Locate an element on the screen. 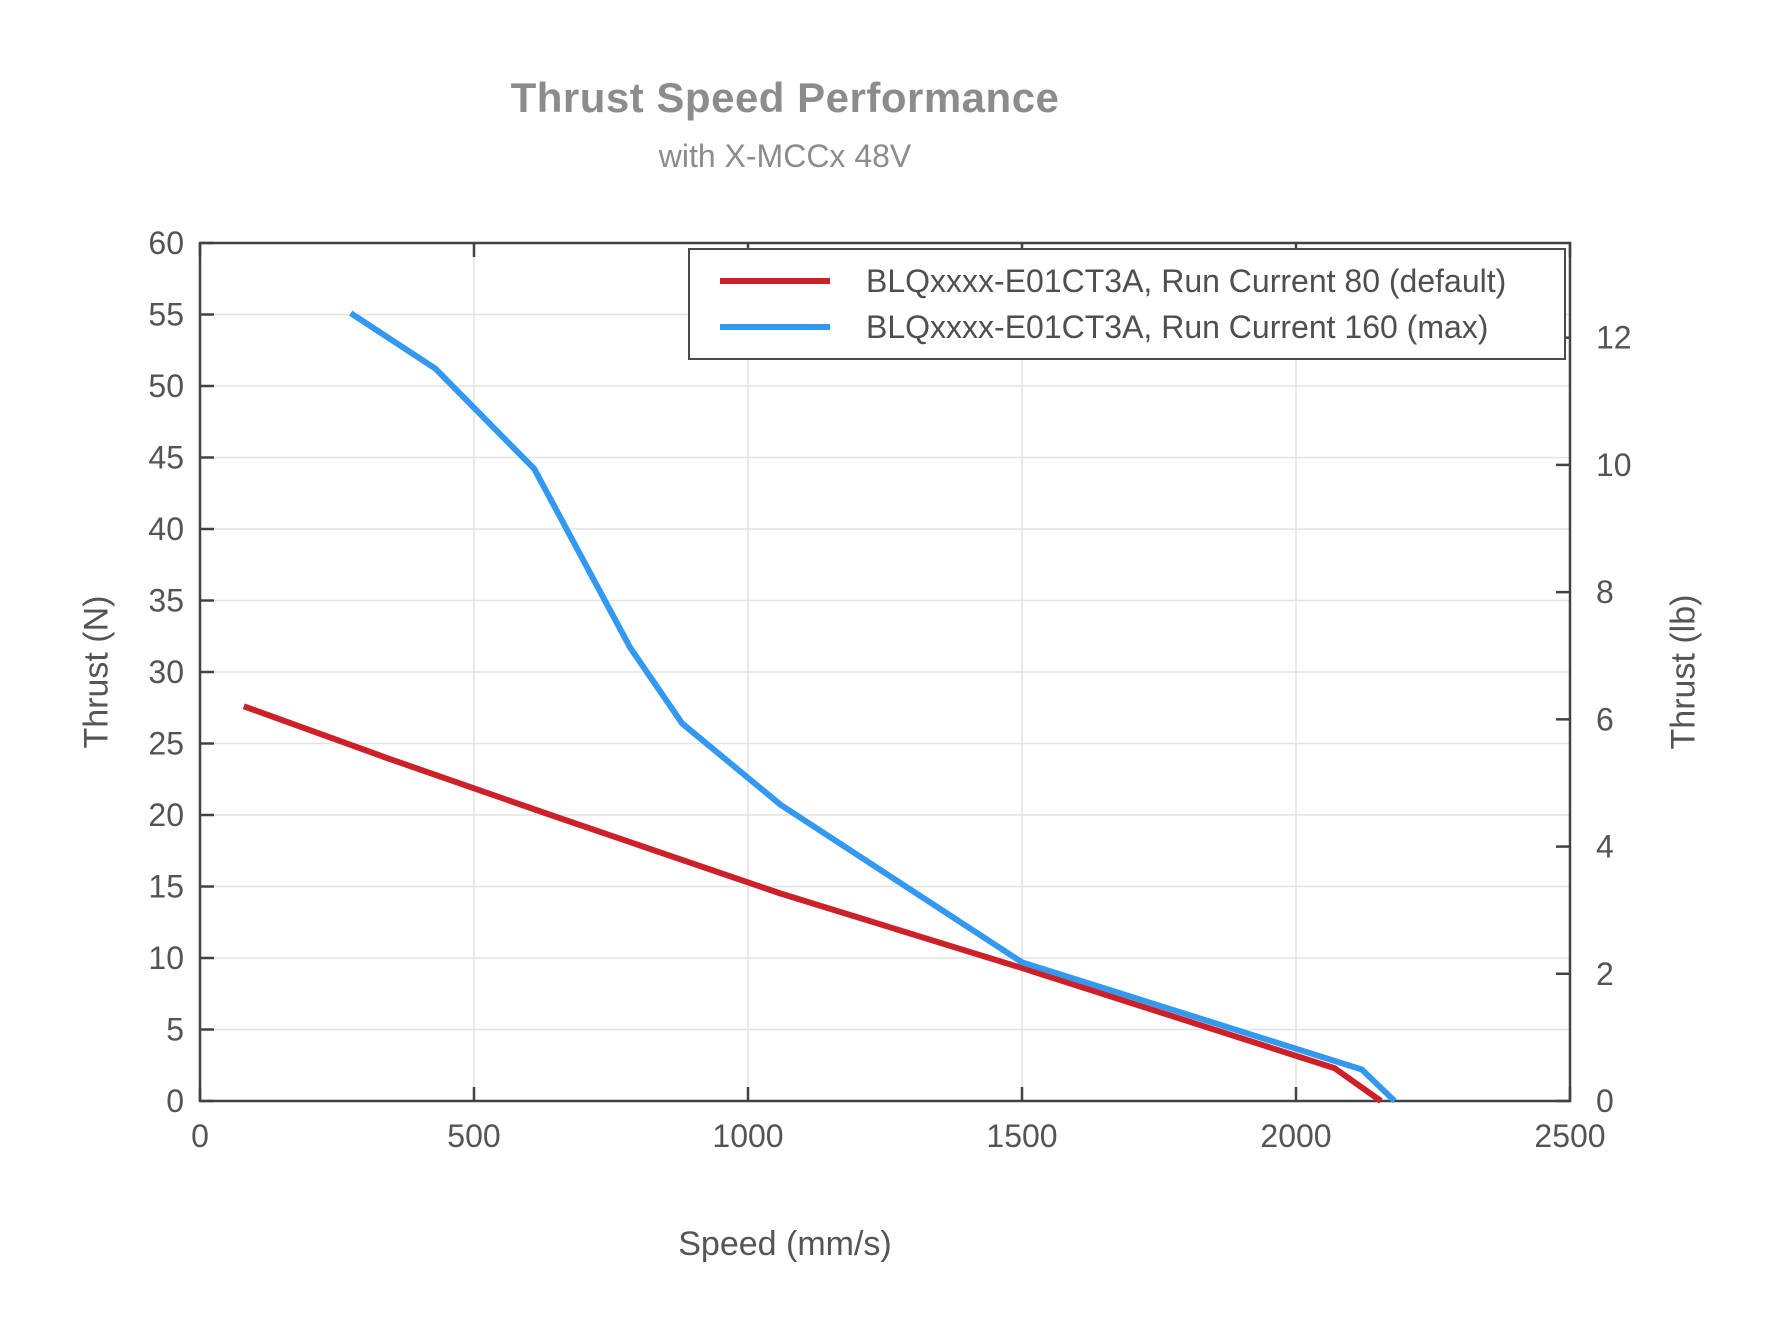  y-tick-label-left: 45 is located at coordinates (166, 458).